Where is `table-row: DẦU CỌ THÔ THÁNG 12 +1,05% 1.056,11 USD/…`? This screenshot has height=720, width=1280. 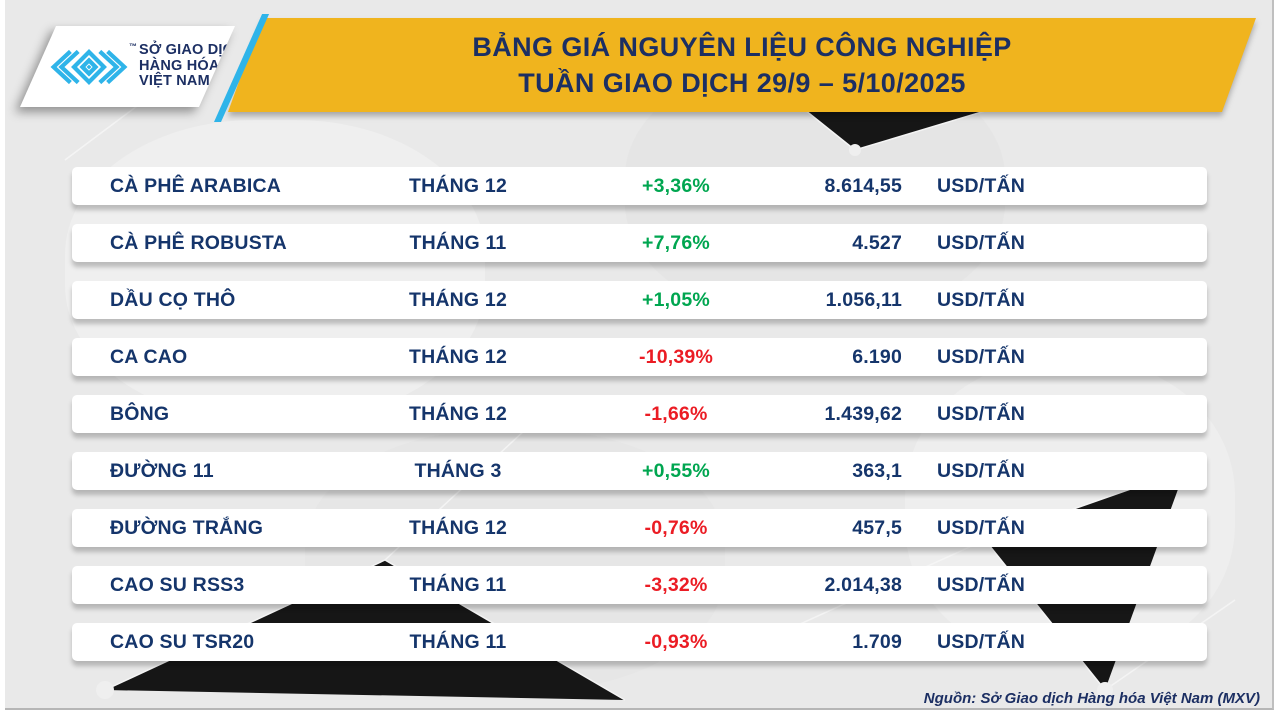
table-row: DẦU CỌ THÔ THÁNG 12 +1,05% 1.056,11 USD/… is located at coordinates (639, 300).